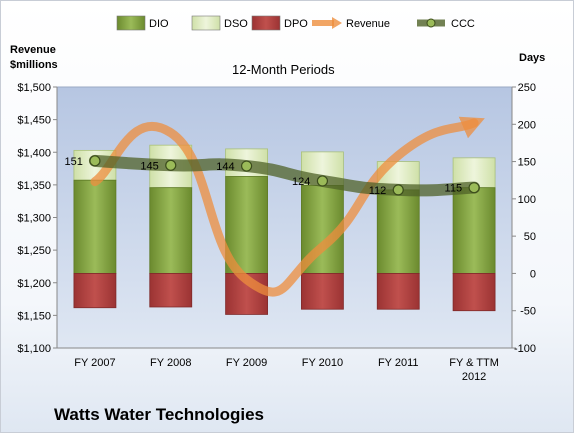  Describe the element at coordinates (525, 349) in the screenshot. I see `right-tick-label: -100` at that location.